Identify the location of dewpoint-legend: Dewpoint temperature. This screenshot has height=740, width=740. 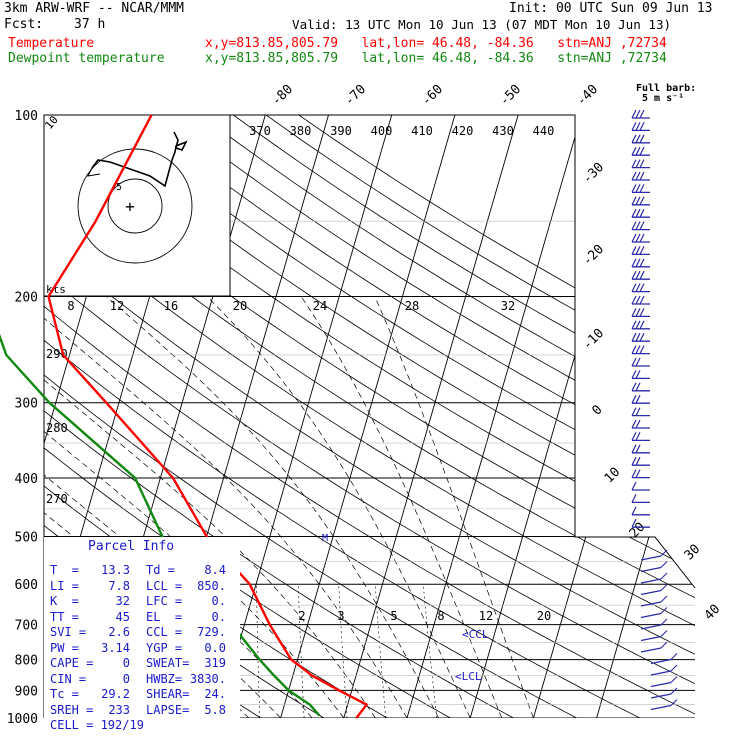
(86, 58).